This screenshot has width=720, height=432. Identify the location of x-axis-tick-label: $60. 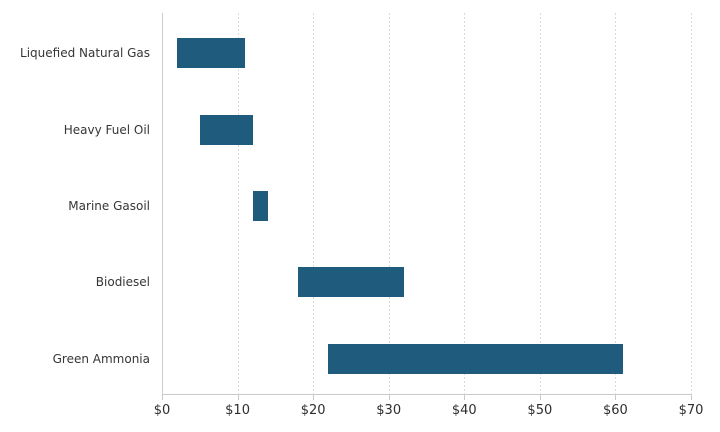
(615, 410).